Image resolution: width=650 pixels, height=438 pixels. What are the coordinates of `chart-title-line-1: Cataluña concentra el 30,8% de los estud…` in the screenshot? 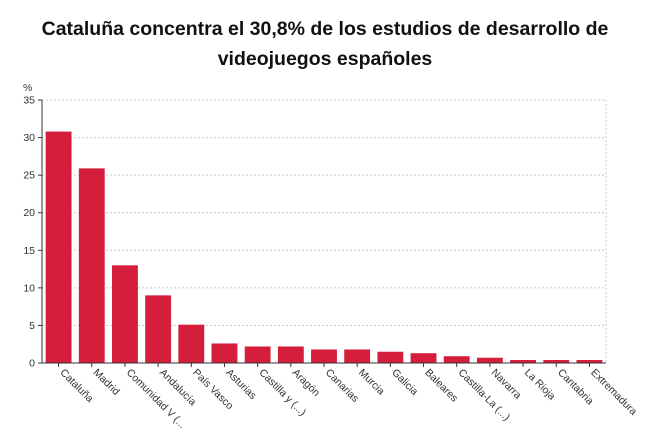 It's located at (325, 29).